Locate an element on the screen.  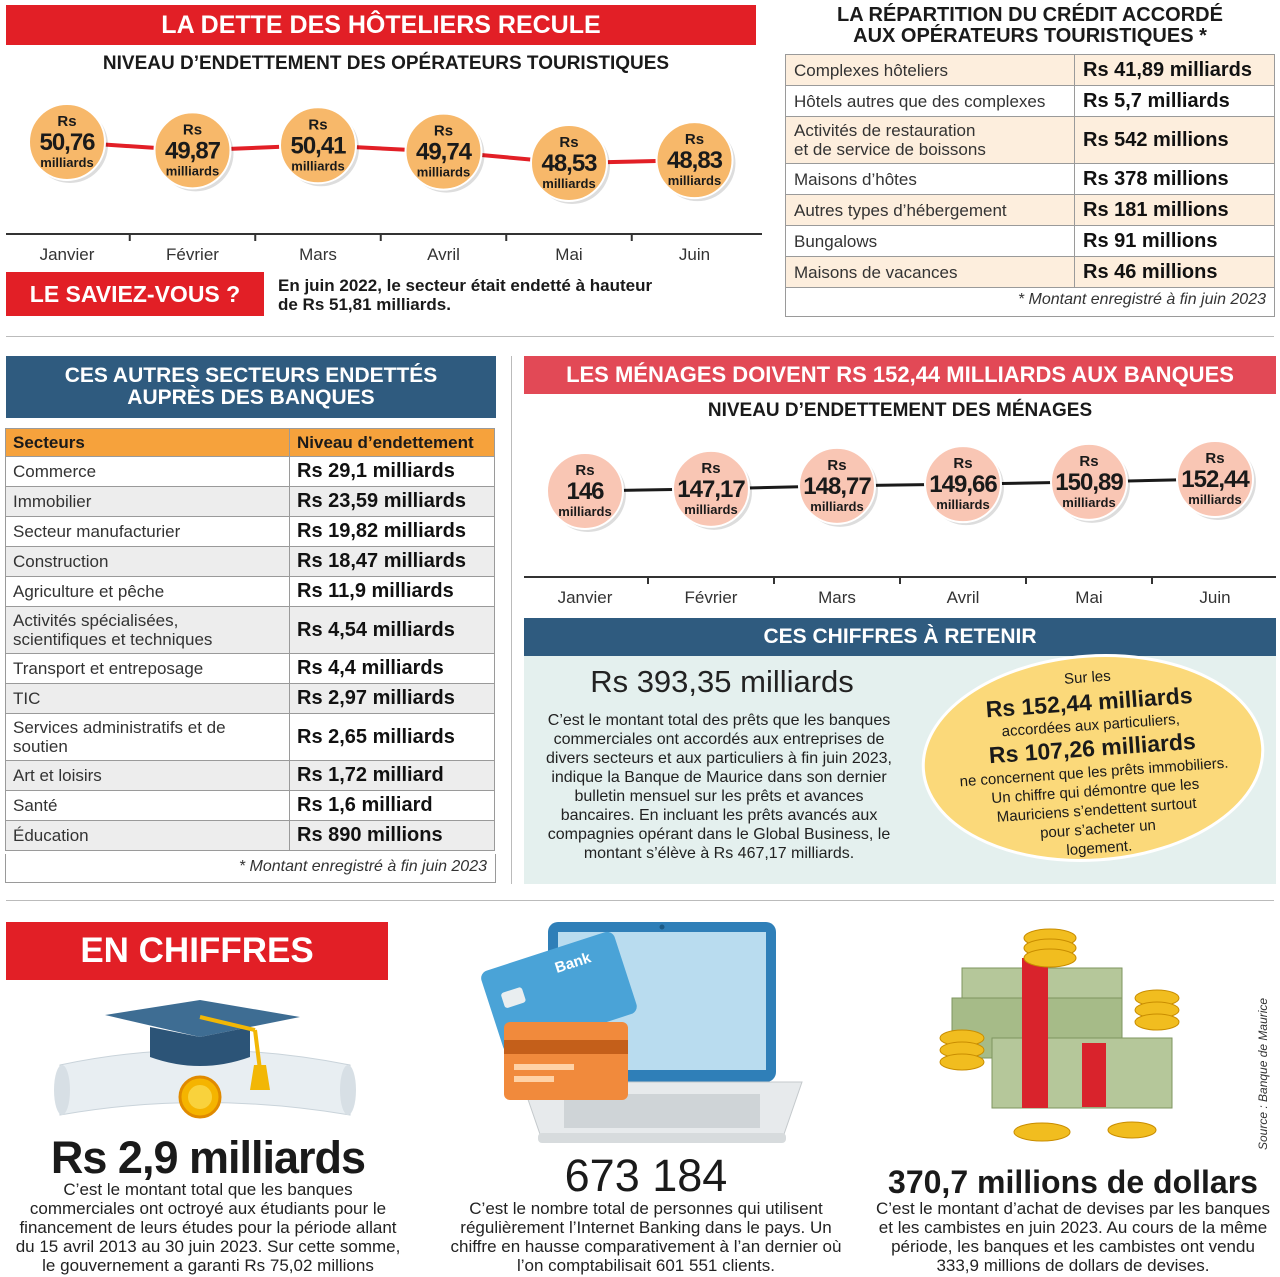
sector-label: Santé is located at coordinates (147, 805).